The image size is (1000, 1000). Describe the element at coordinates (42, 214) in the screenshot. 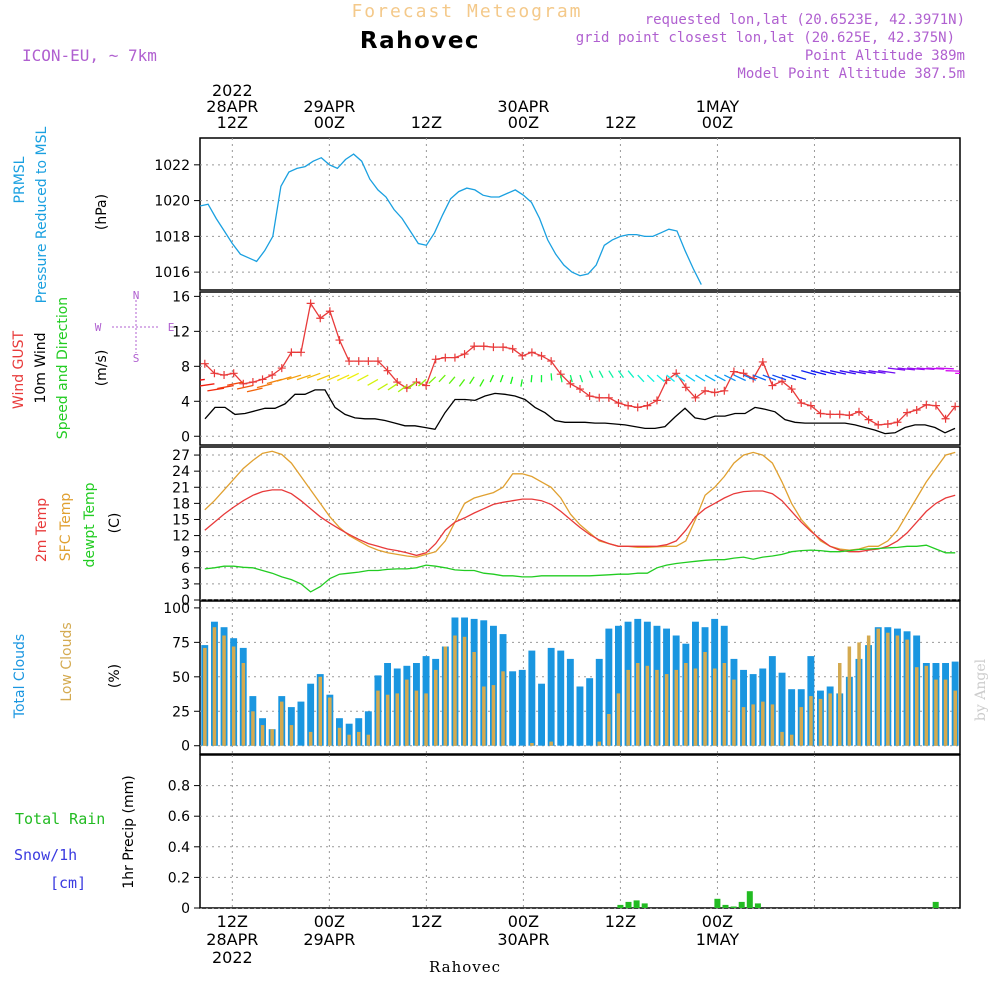

I see `pressure-label: Pressure Reduced to MSL` at that location.